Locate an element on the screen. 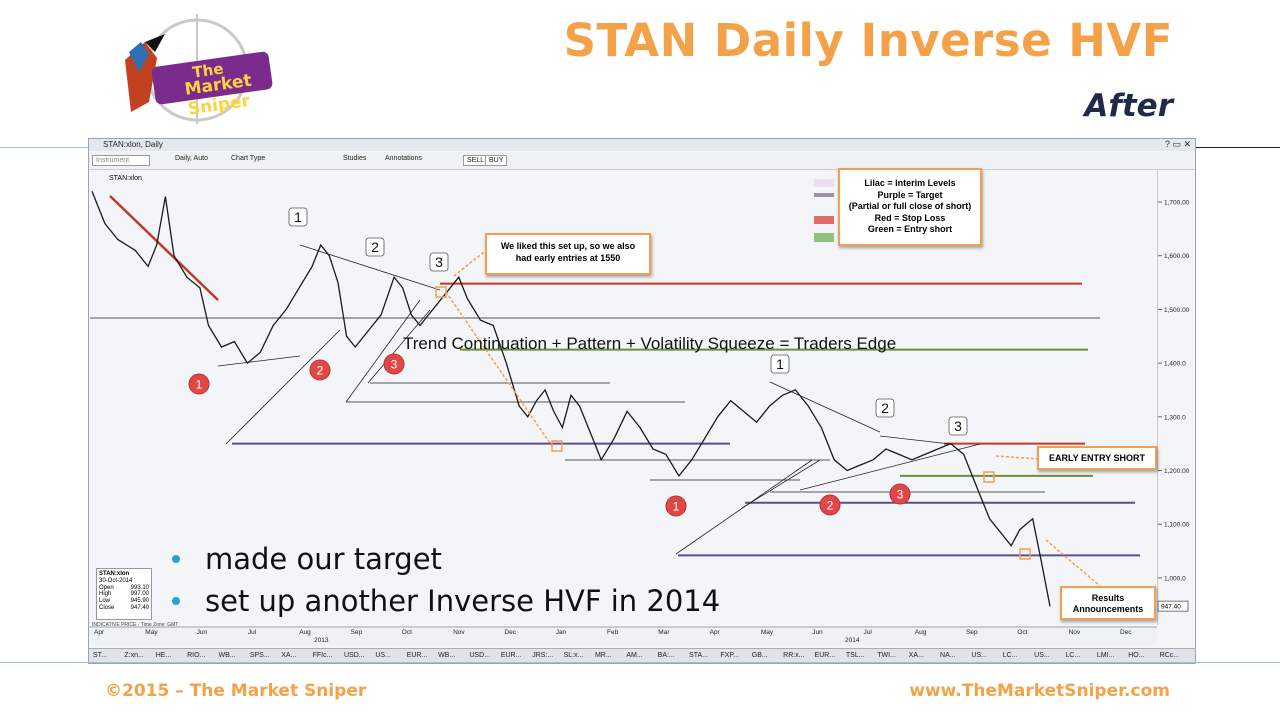 This screenshot has width=1280, height=720. point-circle-label: 3 is located at coordinates (900, 495).